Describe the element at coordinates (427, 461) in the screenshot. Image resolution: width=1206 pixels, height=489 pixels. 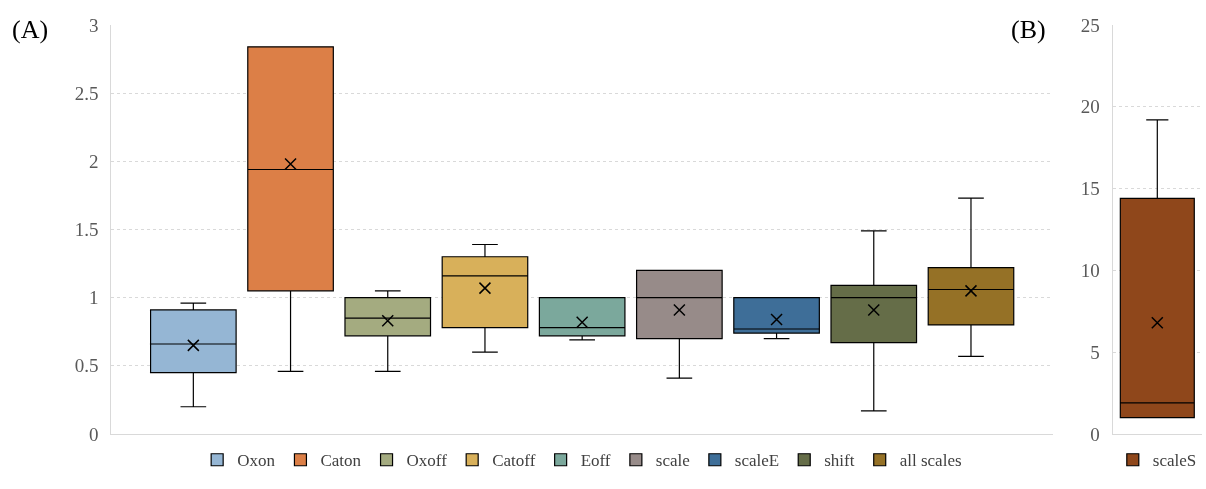
I see `legend-label: Oxoff` at that location.